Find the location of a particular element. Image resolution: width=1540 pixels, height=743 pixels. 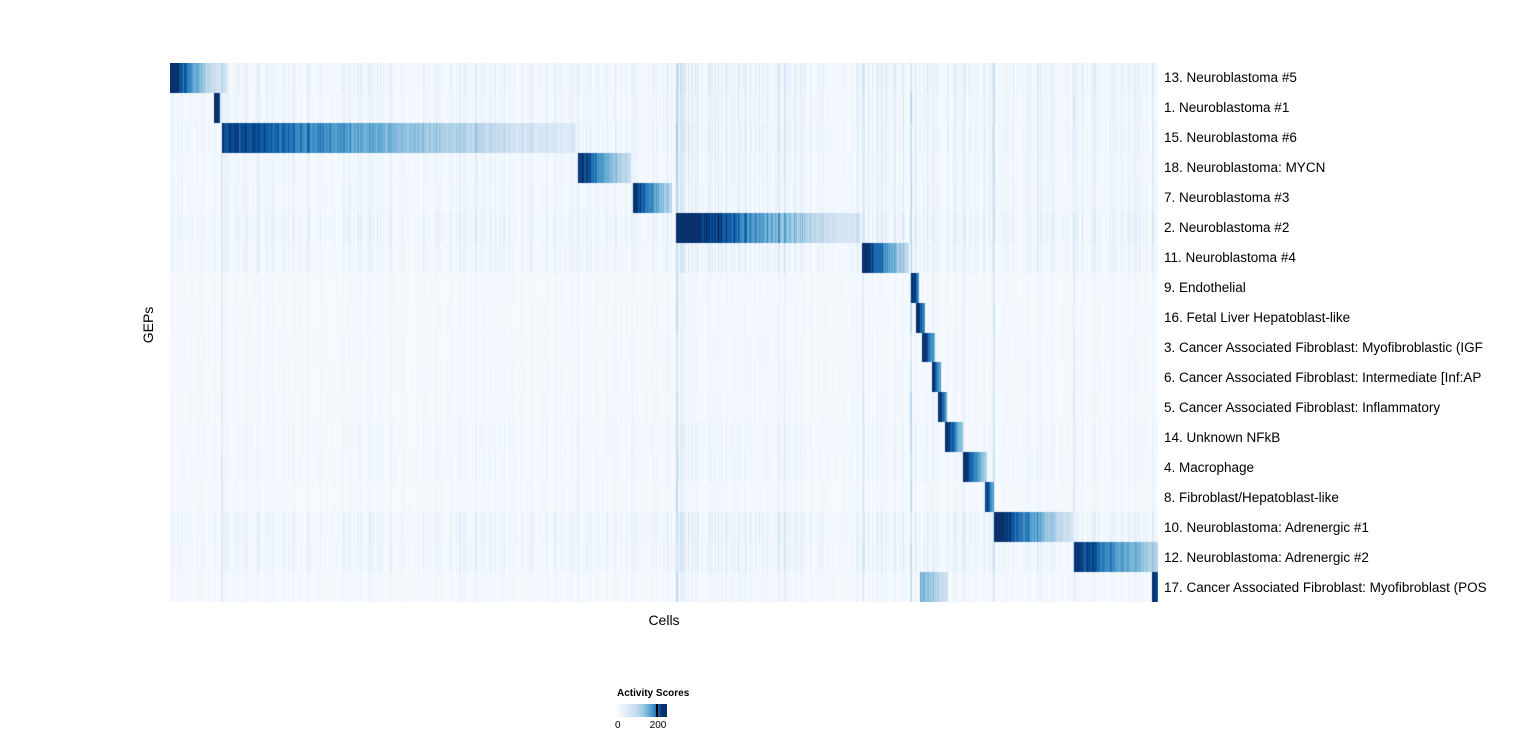

legend-gradient-bar is located at coordinates (642, 710).